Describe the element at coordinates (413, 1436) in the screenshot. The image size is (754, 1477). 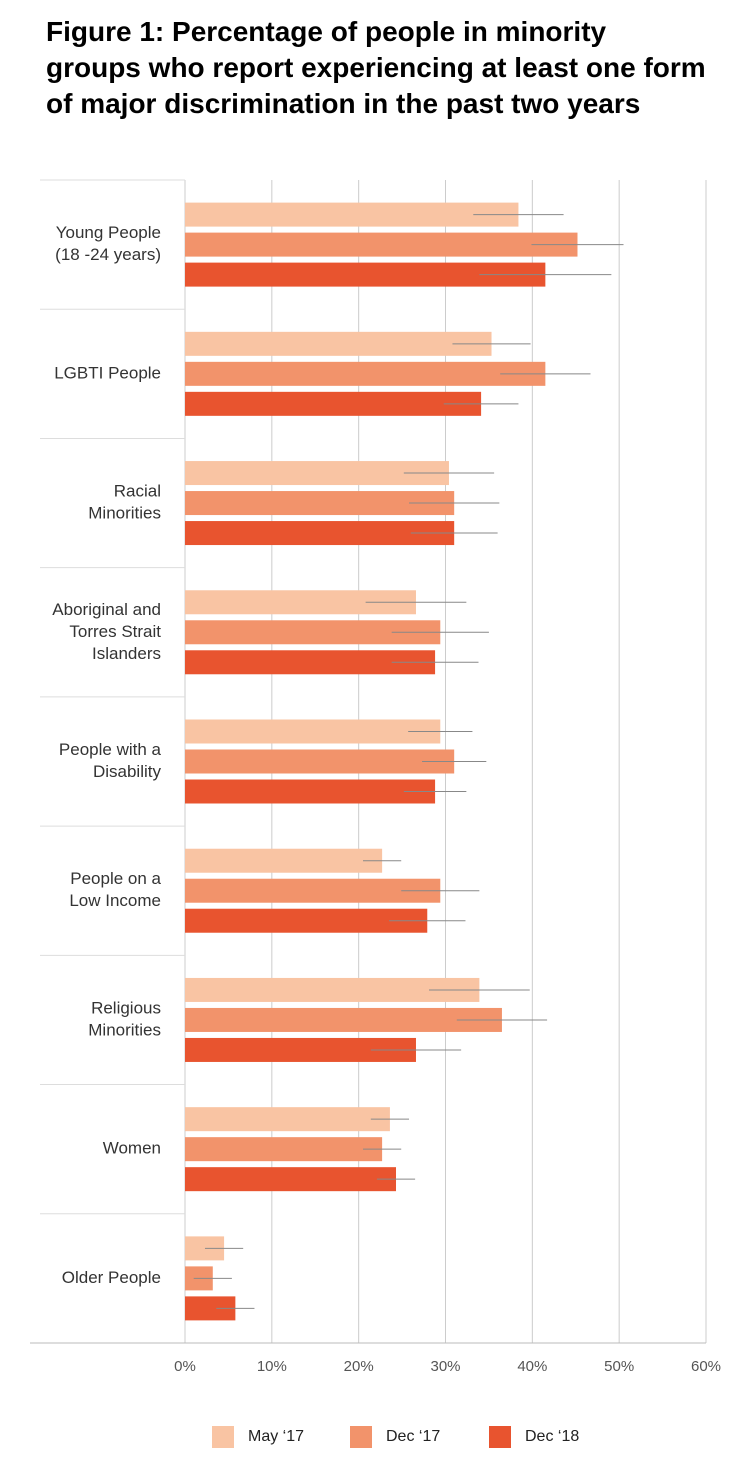
I see `legend-label: Dec ‘17` at that location.